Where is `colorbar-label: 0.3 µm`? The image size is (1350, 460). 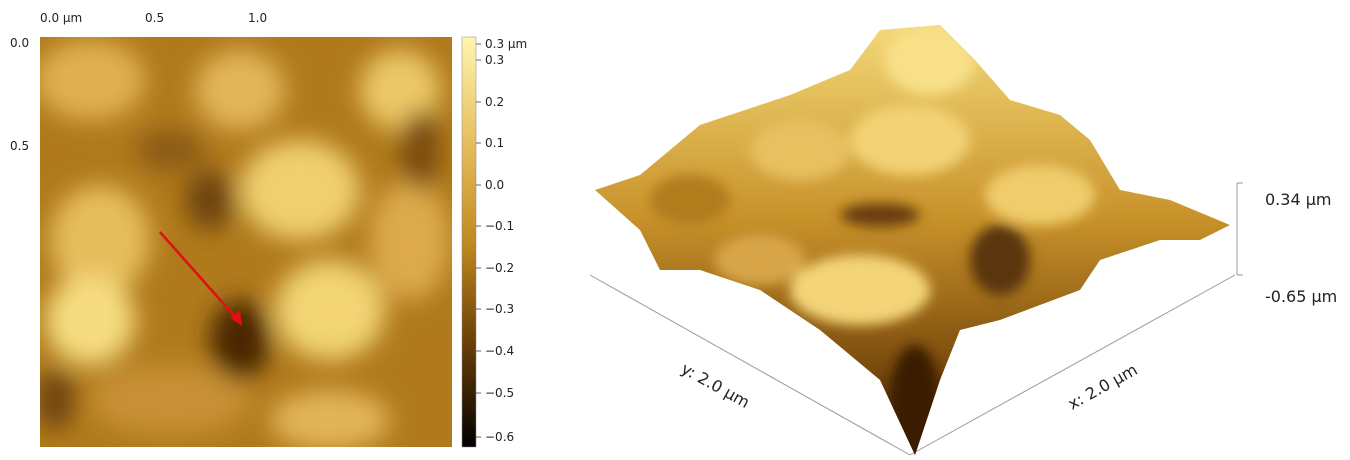 colorbar-label: 0.3 µm is located at coordinates (506, 44).